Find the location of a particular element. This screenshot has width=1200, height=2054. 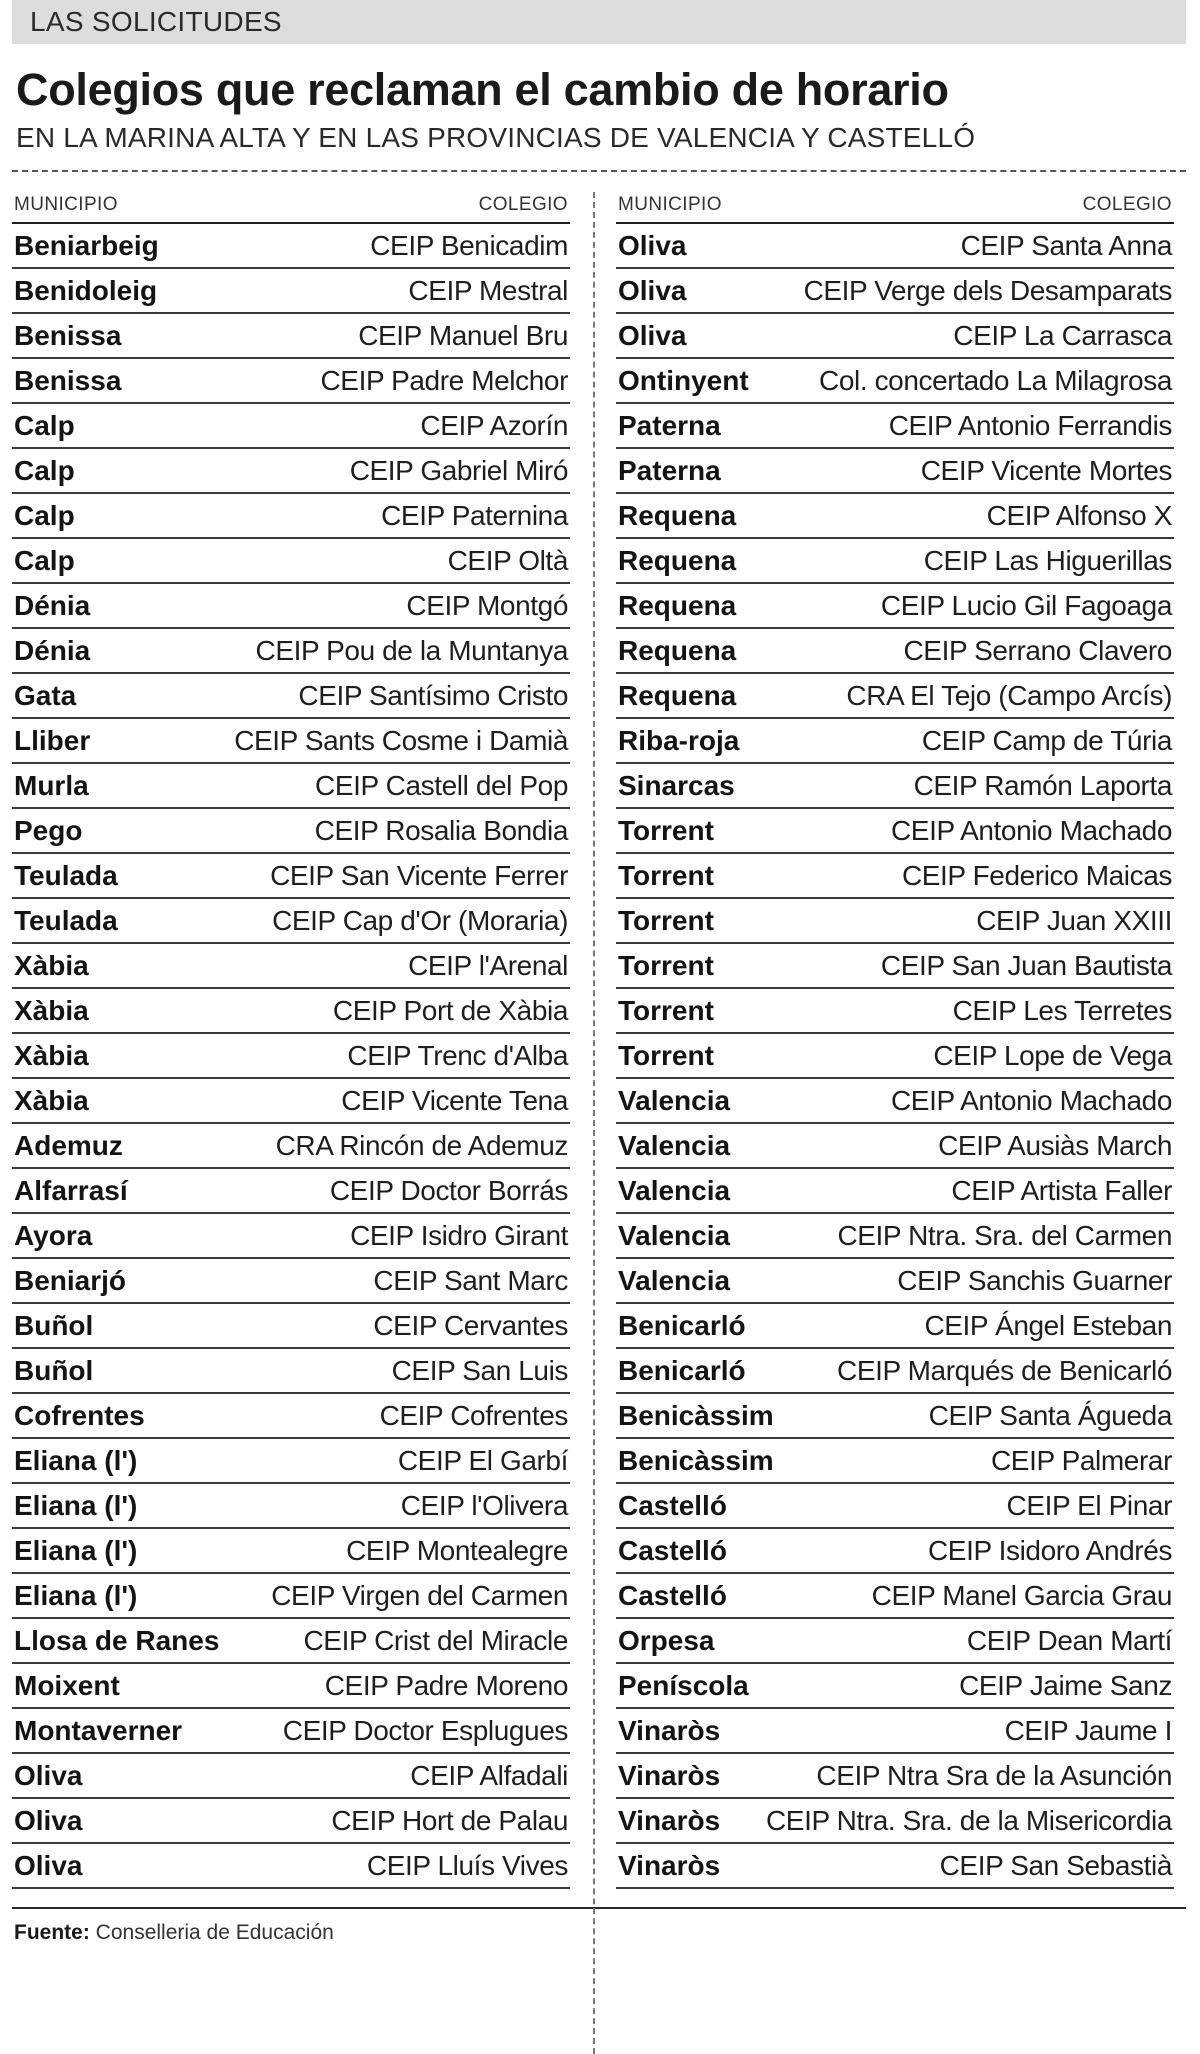

colegio-cell: CEIP Verge dels Desamparats is located at coordinates (988, 290).